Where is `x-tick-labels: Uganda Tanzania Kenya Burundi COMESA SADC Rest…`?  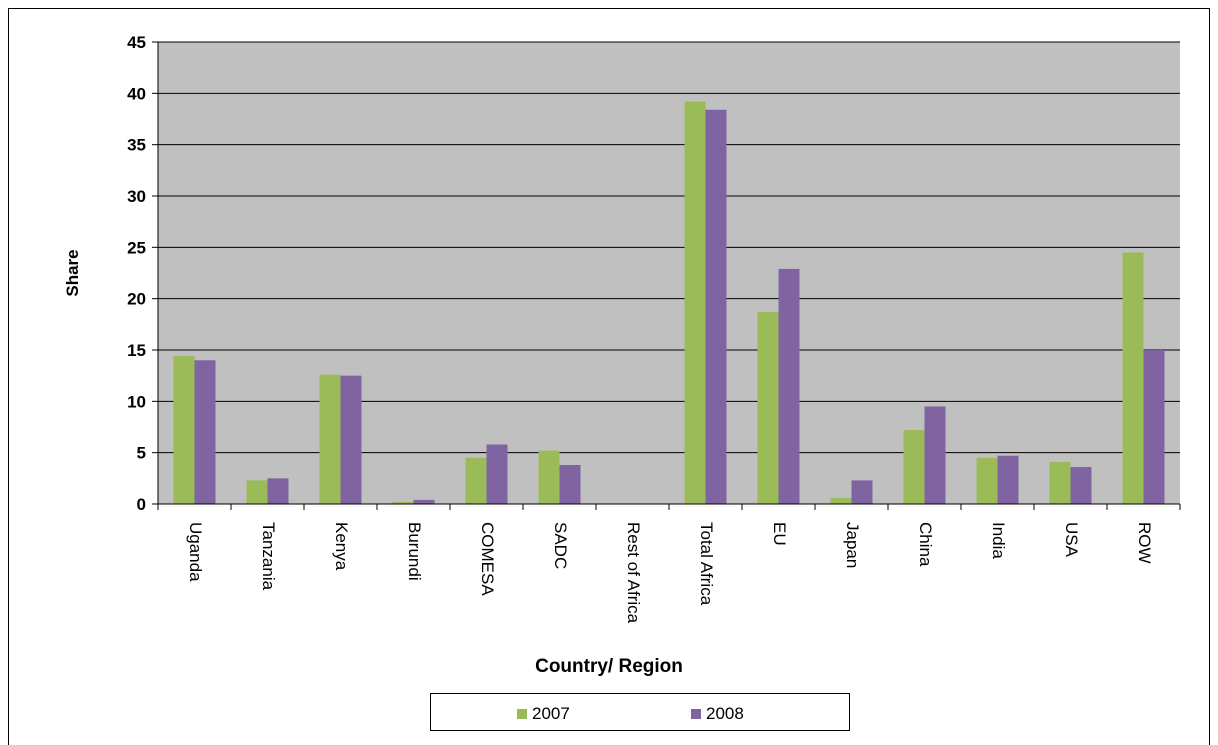 x-tick-labels: Uganda Tanzania Kenya Burundi COMESA SADC Rest… is located at coordinates (670, 573).